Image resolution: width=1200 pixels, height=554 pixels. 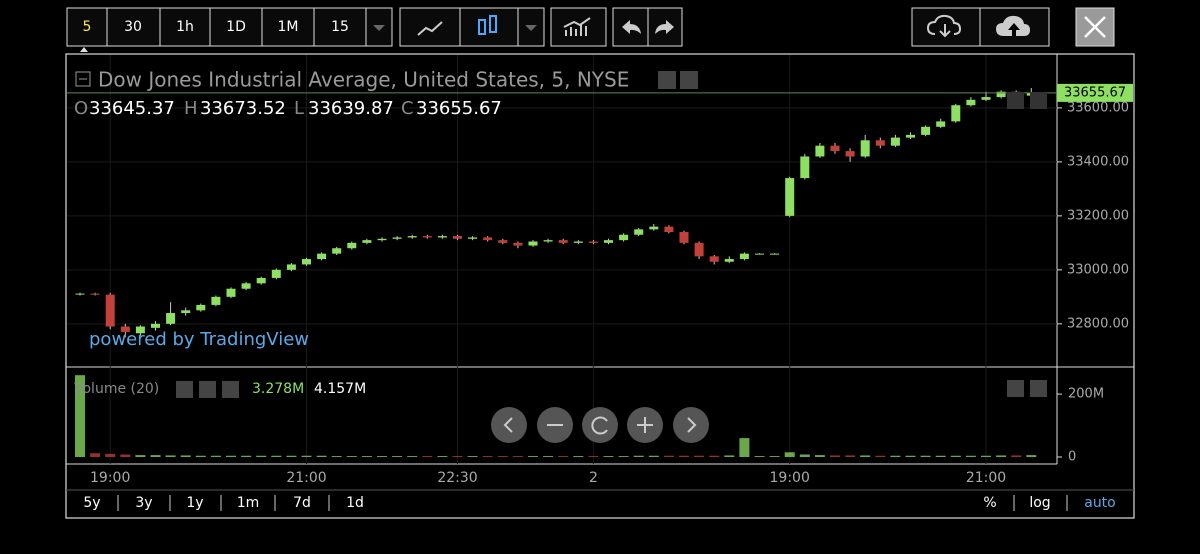 I want to click on range-button: 1d, so click(x=355, y=503).